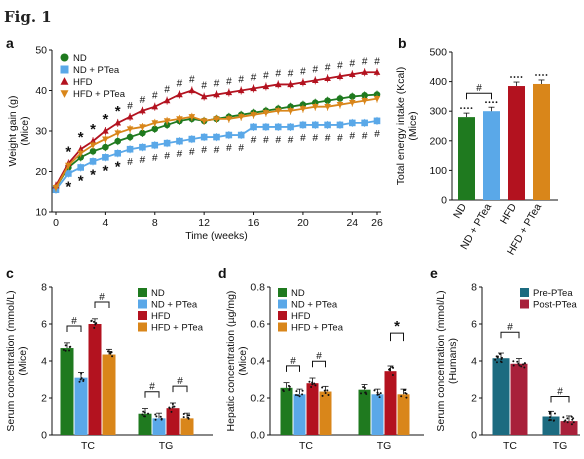  What do you see at coordinates (314, 305) in the screenshot?
I see `panel-d-legend-item-label: ND + PTea` at bounding box center [314, 305].